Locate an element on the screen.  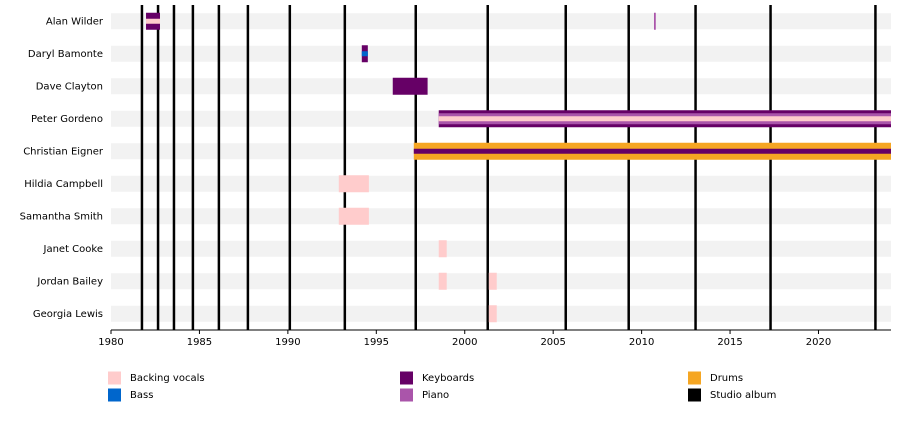
x-tick-label: 1990 is located at coordinates (287, 342).